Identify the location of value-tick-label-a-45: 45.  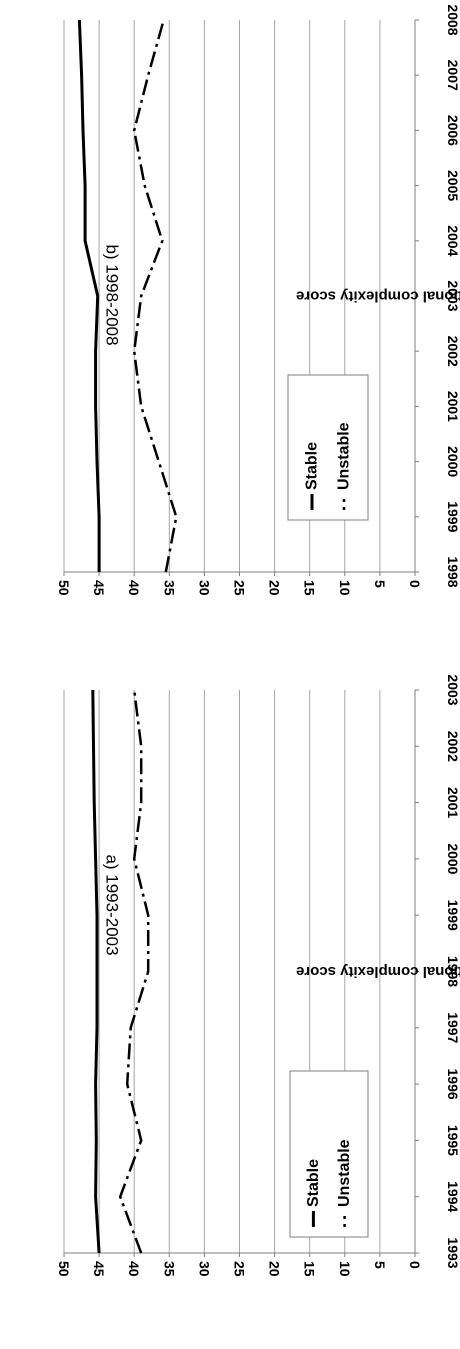
(99, 1269).